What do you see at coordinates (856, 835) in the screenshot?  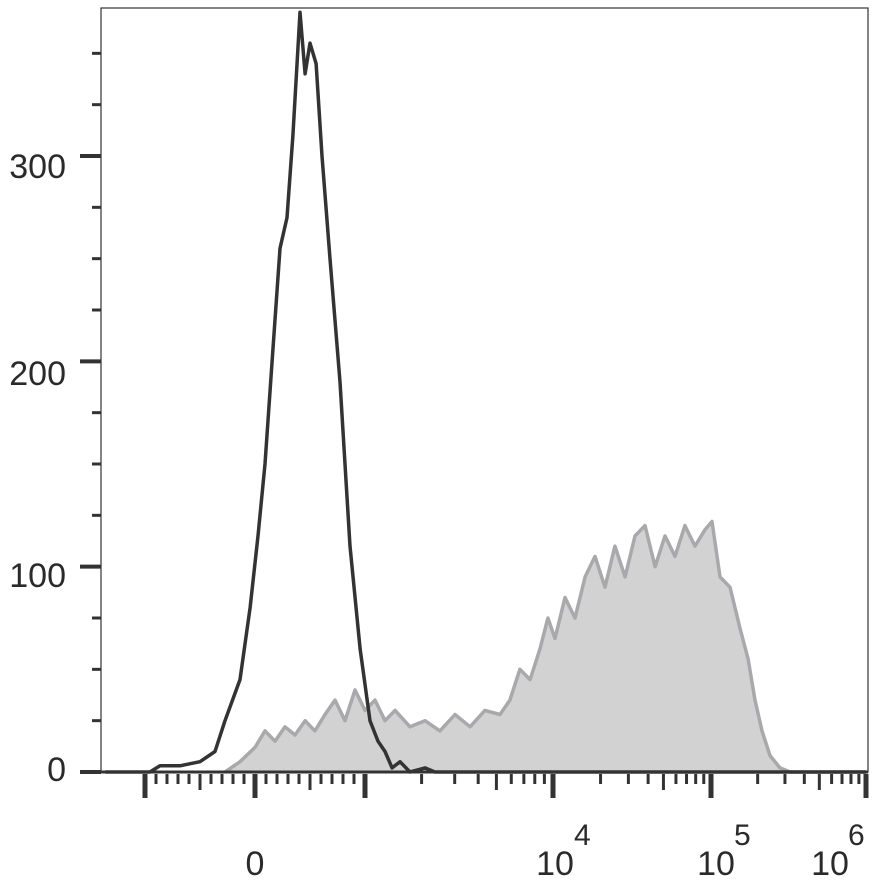 I see `x-tick-label-1e6-exp: 6` at bounding box center [856, 835].